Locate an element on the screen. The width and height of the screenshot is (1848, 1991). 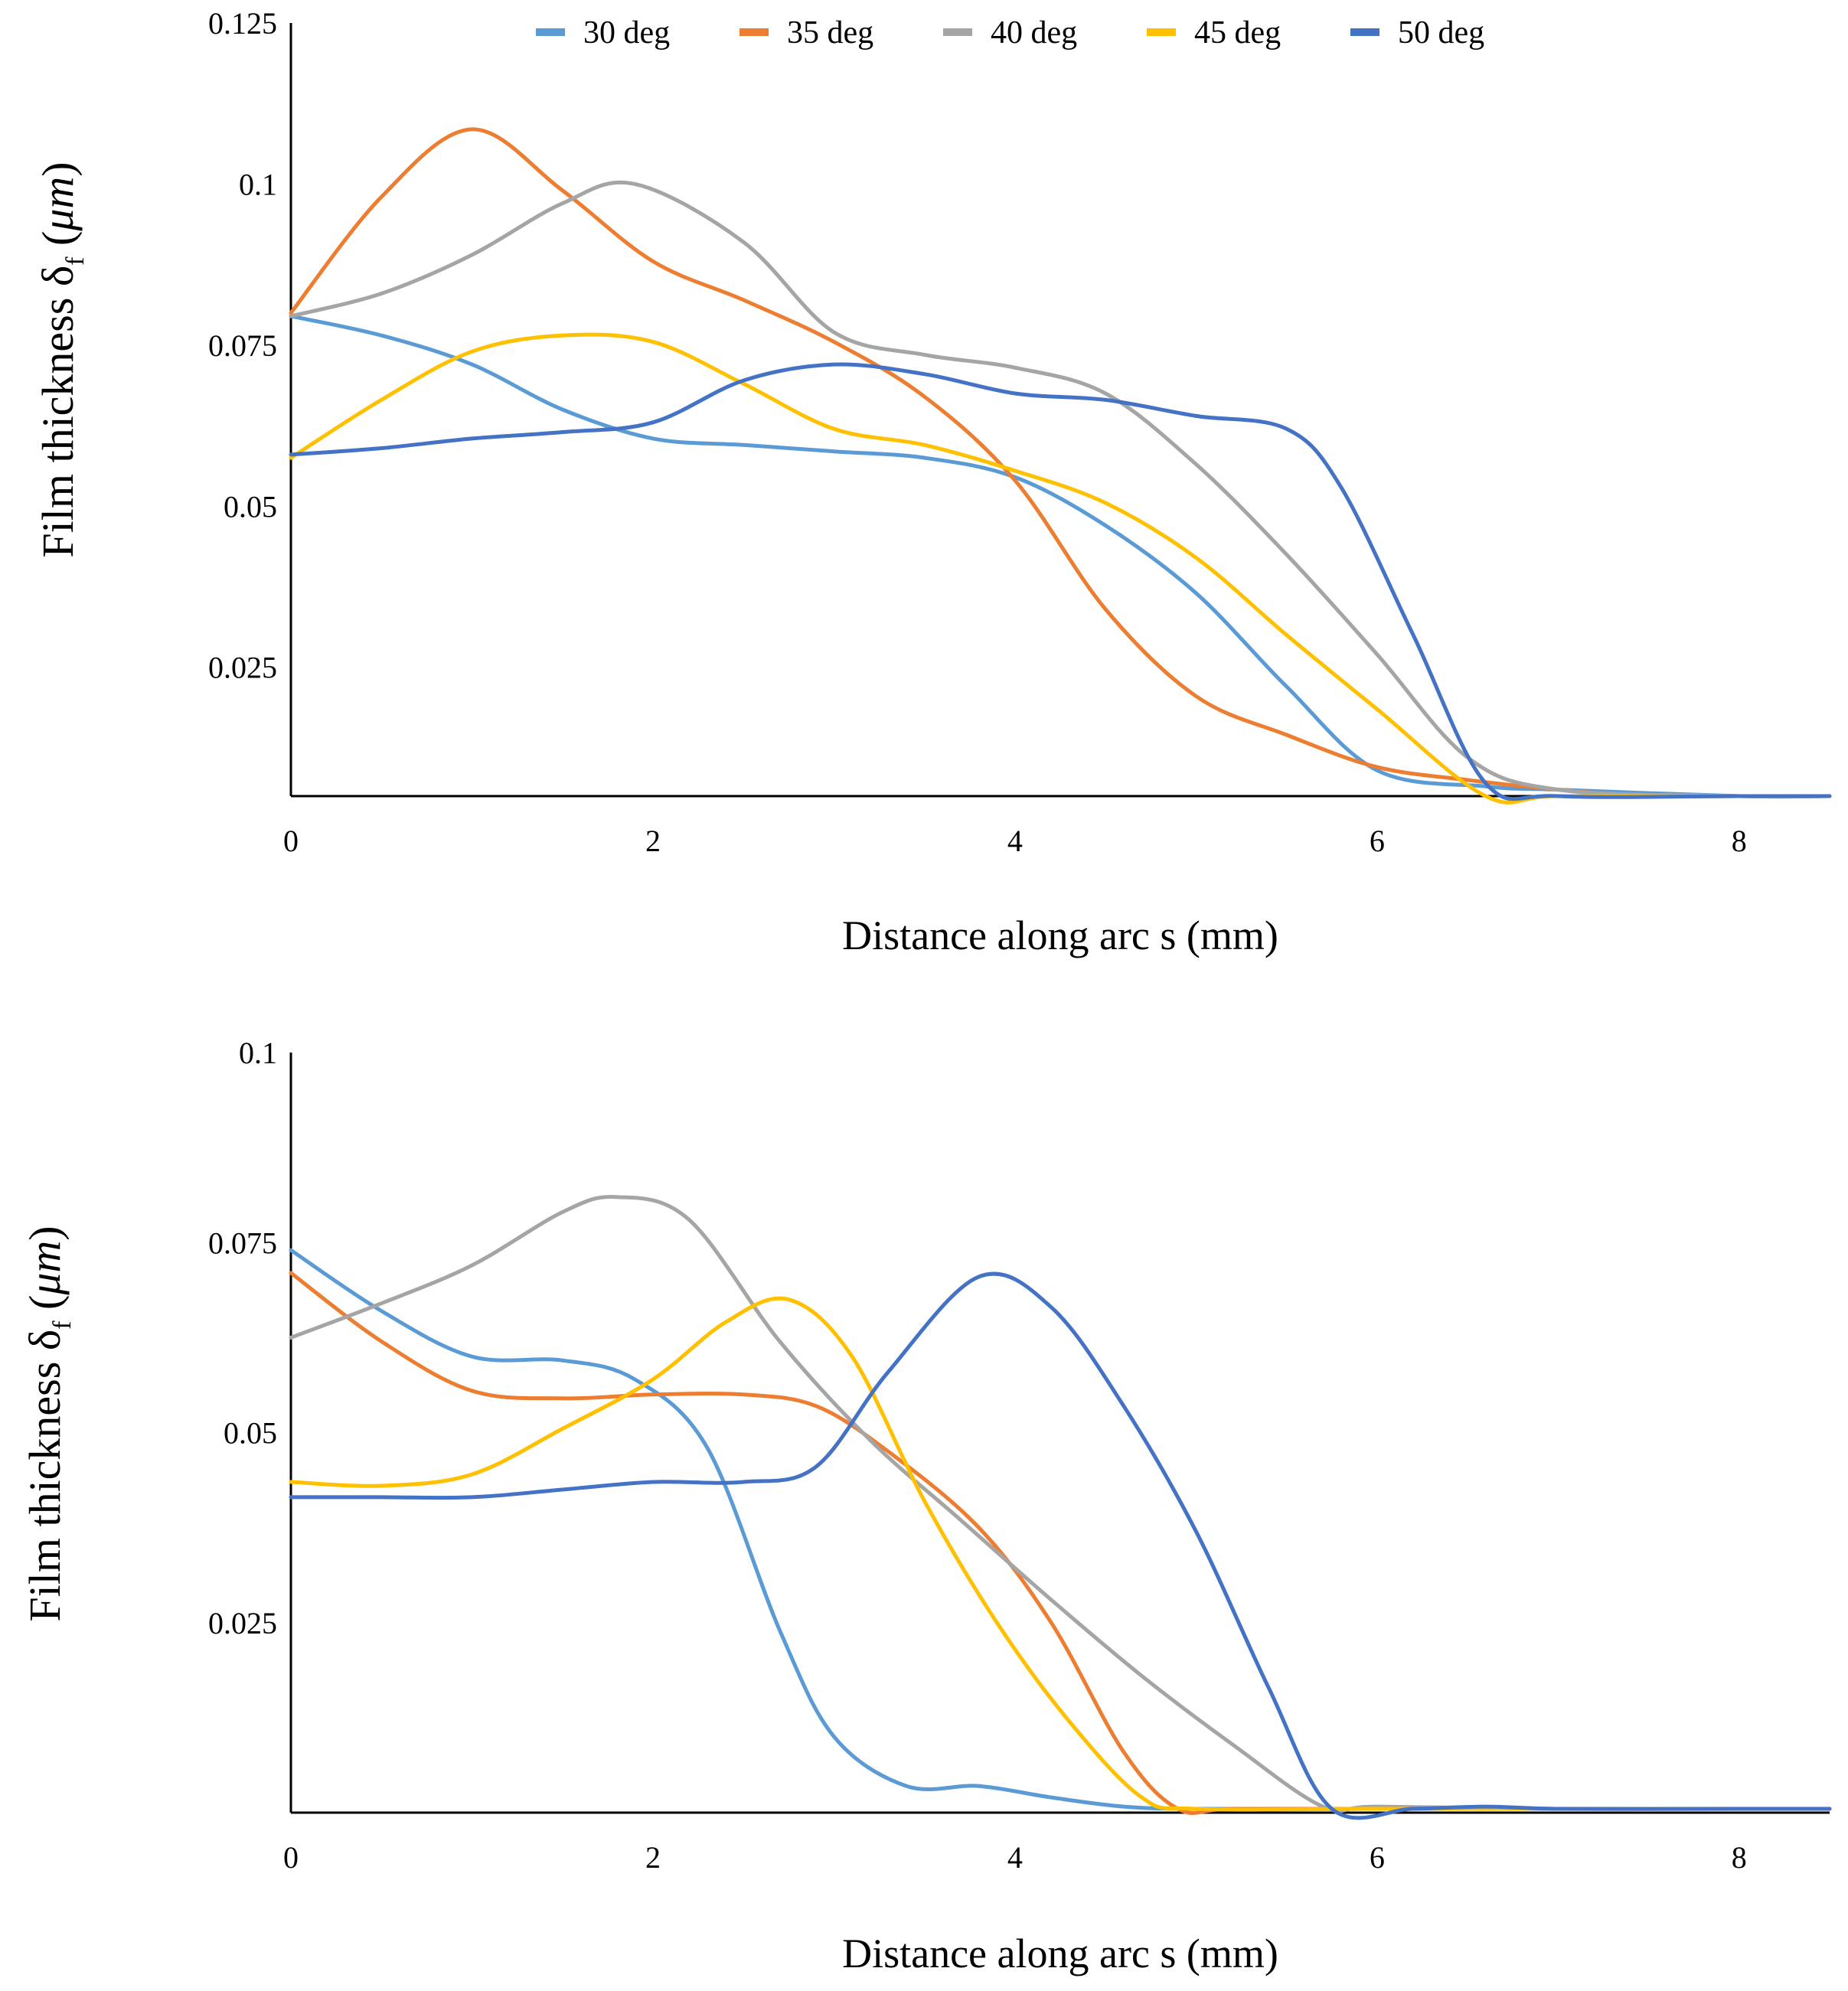
legend-label: 50 deg is located at coordinates (1441, 33).